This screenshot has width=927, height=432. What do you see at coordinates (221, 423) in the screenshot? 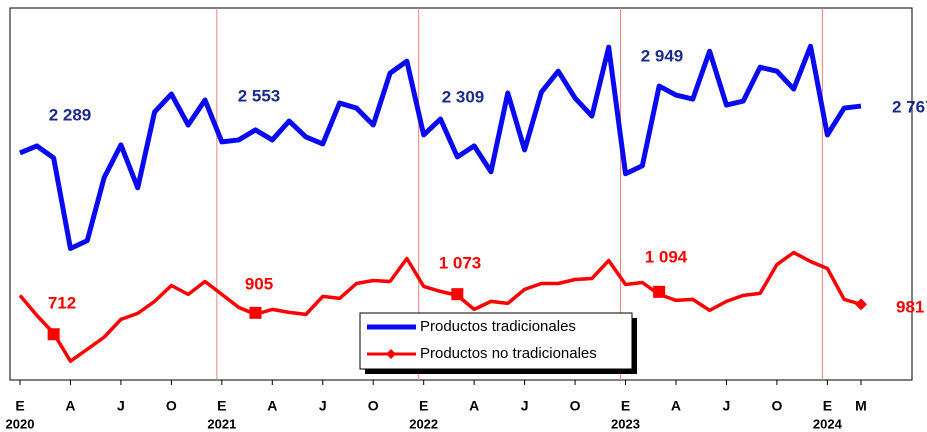
I see `year-label: 2021` at bounding box center [221, 423].